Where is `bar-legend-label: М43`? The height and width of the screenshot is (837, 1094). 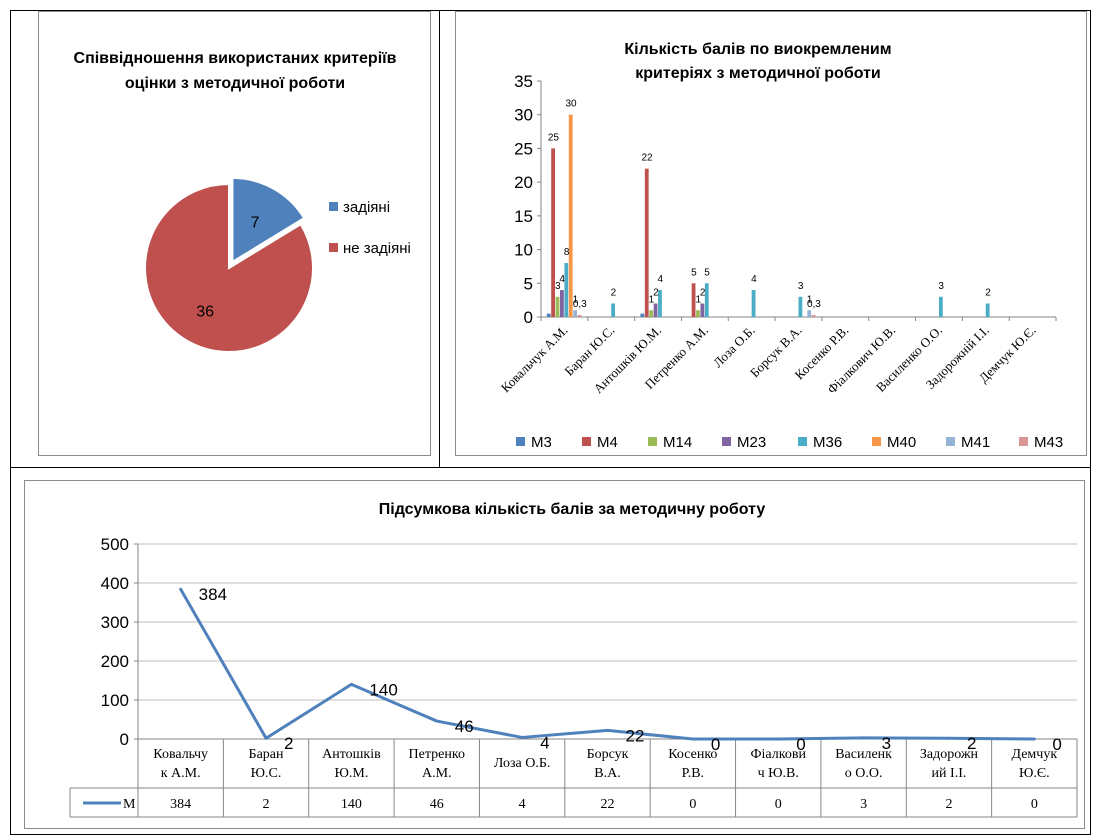 bar-legend-label: М43 is located at coordinates (1048, 442).